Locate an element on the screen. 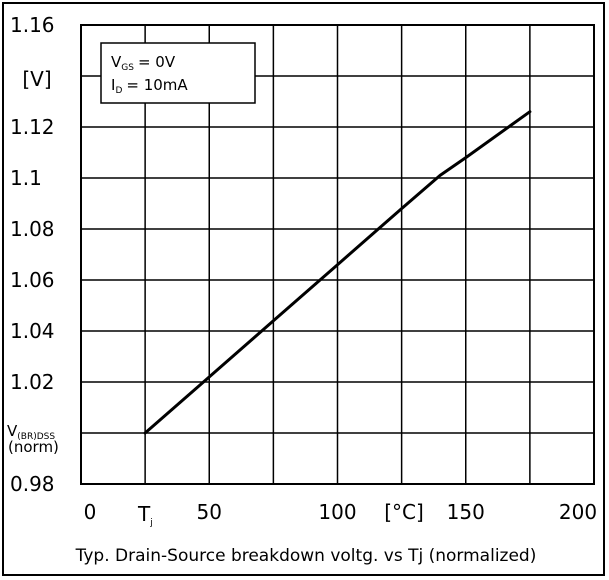  x-tick-label: 100 is located at coordinates (337, 512).